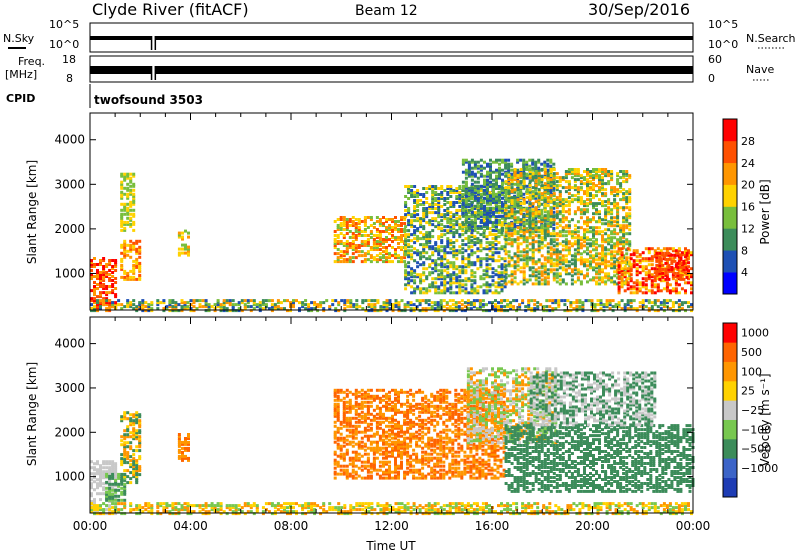 This screenshot has height=554, width=800. I want to click on freq-tick-bottom: 8, so click(69, 78).